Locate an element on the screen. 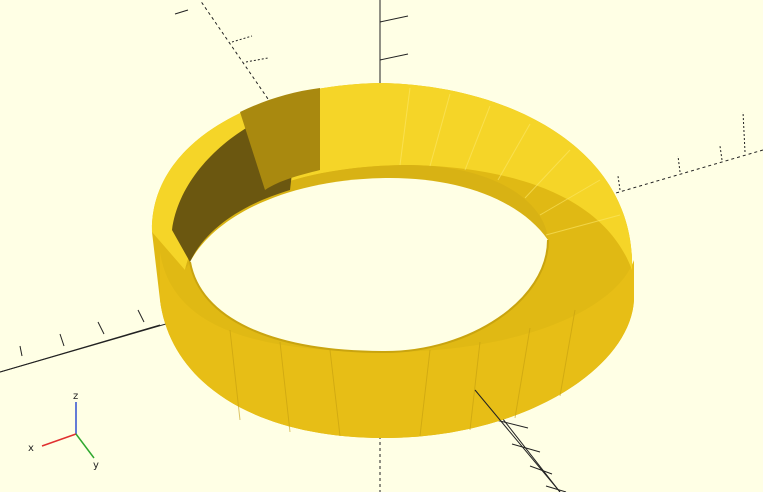 The image size is (763, 492). gizmo-x-line is located at coordinates (59, 440).